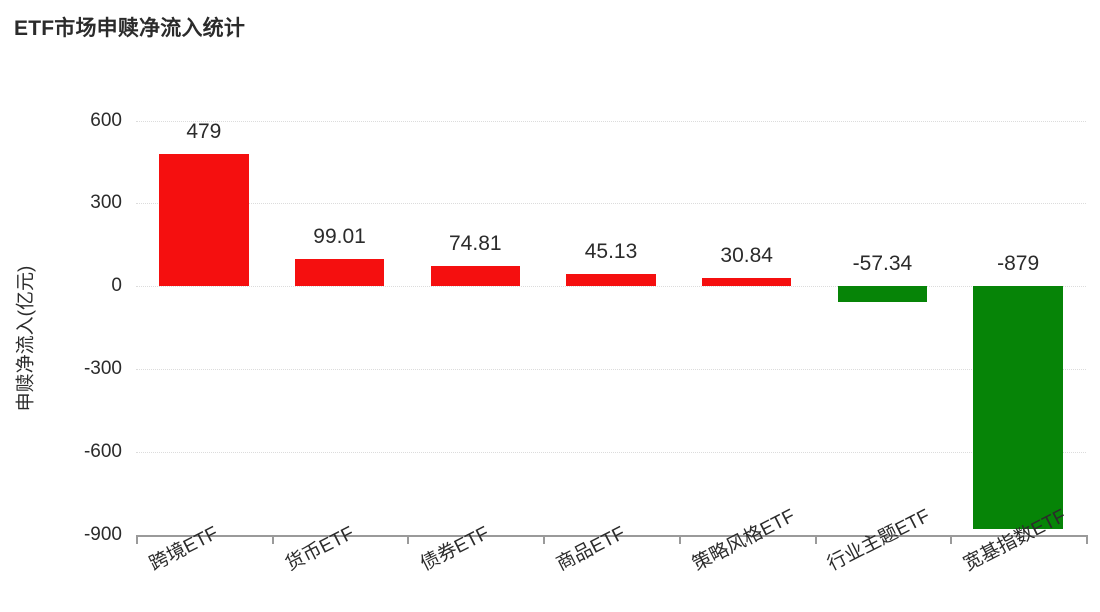 This screenshot has width=1100, height=612. Describe the element at coordinates (611, 251) in the screenshot. I see `bar-value-label: 45.13` at that location.